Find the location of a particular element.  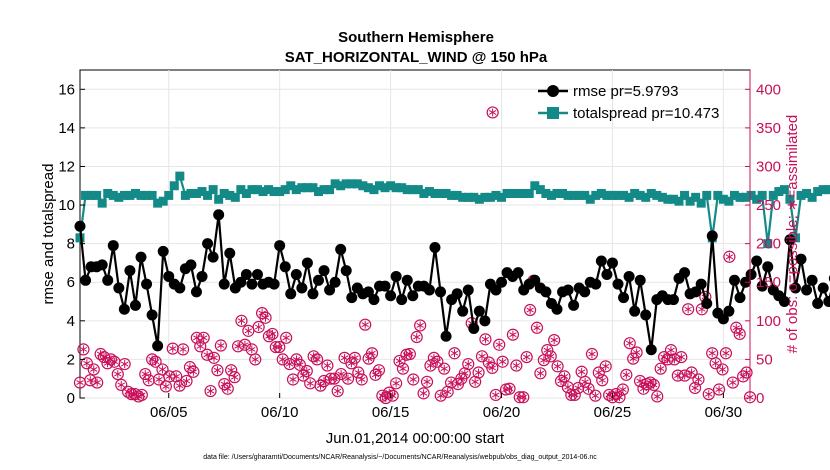

y-tick-label-right: 300 is located at coordinates (768, 166).